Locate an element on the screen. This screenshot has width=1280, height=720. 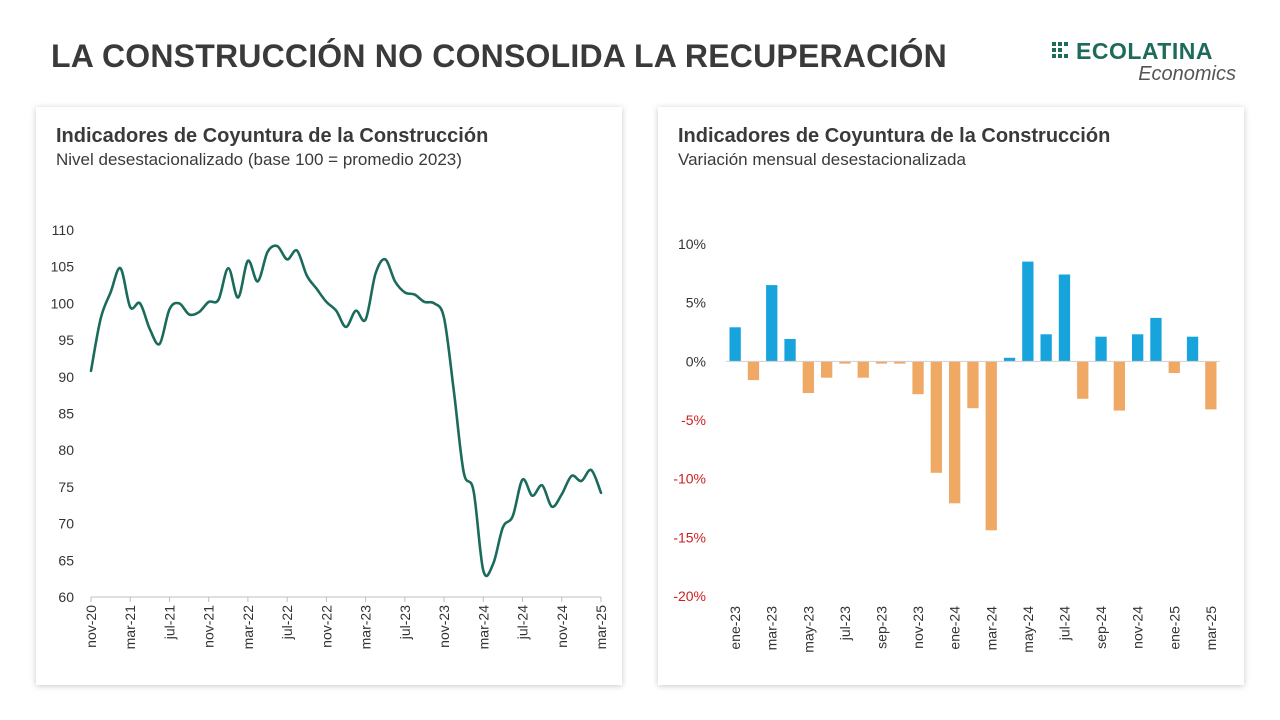
ecolatina-logo: ECOLATINA Economics is located at coordinates (1141, 63).